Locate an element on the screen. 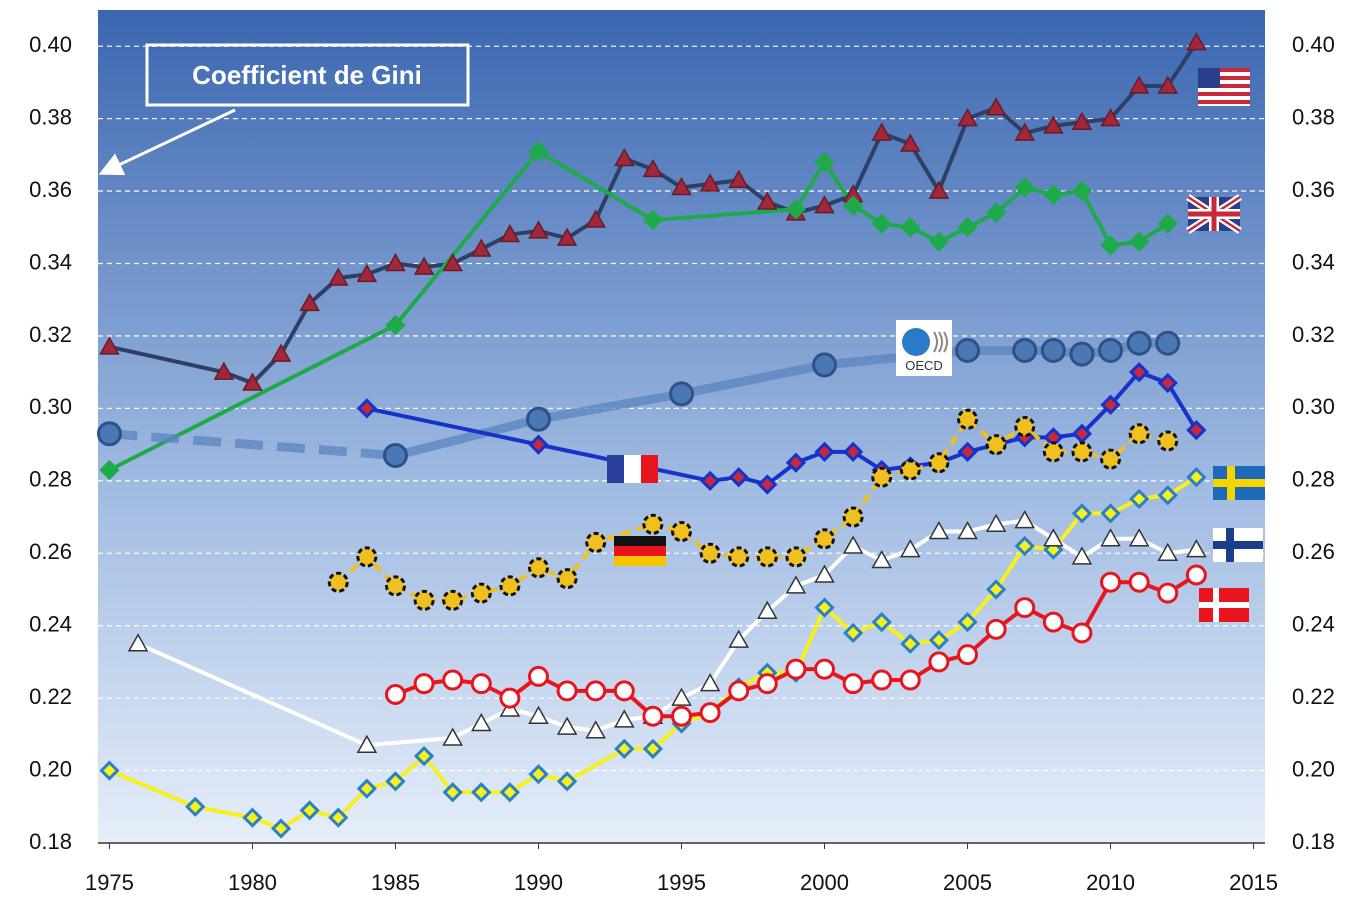  y-tick-label: 0.36 is located at coordinates (50, 189).